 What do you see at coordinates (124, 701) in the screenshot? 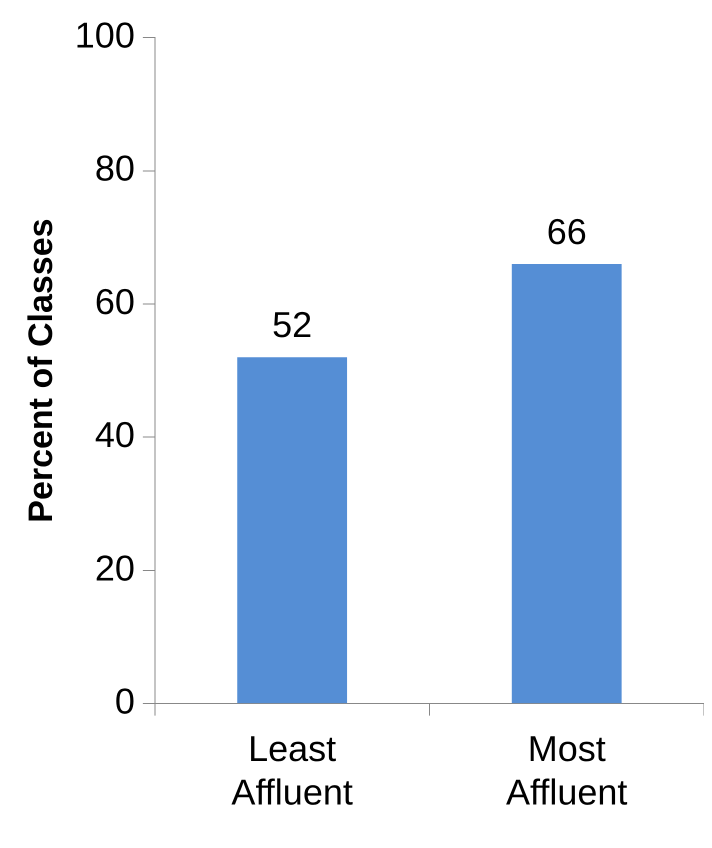
I see `y-tick-label: 0` at bounding box center [124, 701].